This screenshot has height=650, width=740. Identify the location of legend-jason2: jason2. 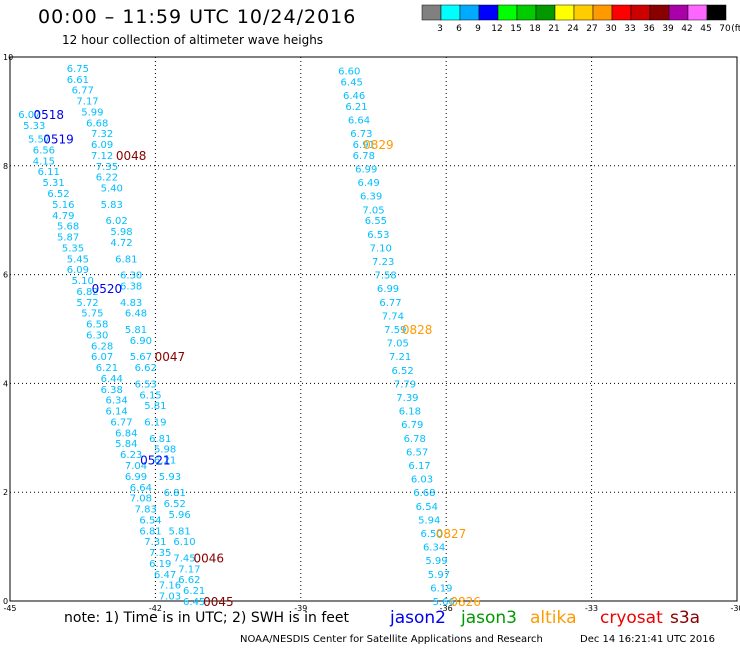
(418, 618).